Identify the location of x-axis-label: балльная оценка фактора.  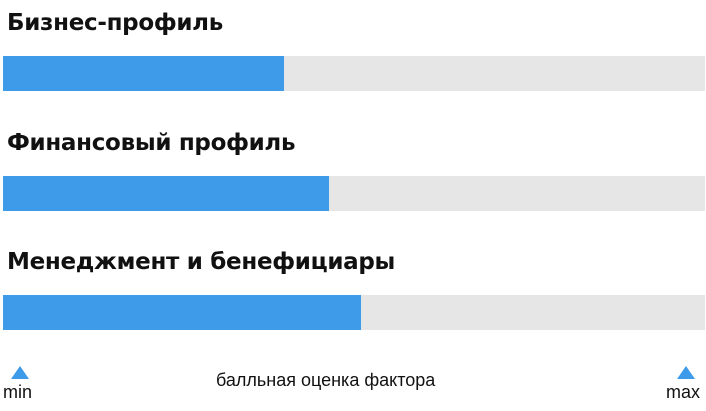
(326, 380).